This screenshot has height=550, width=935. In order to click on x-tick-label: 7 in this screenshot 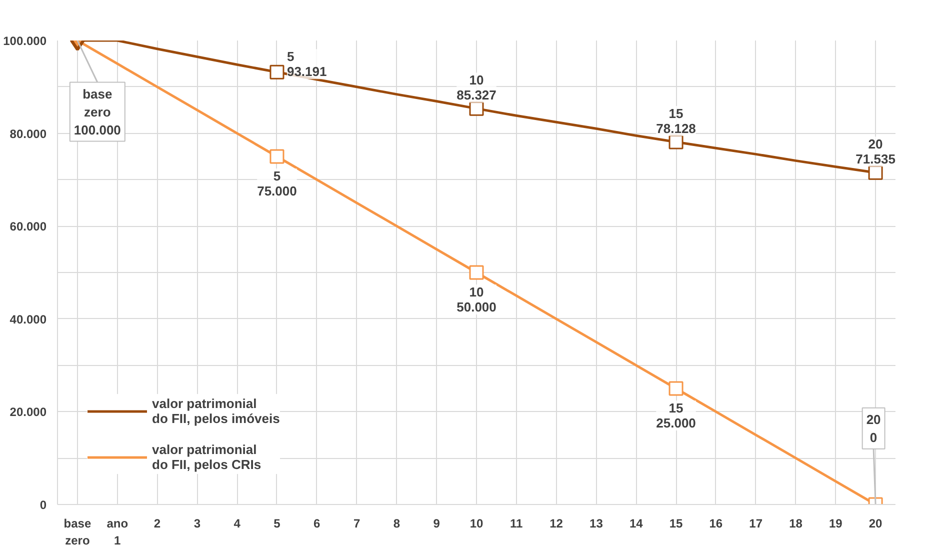, I will do `click(356, 523)`.